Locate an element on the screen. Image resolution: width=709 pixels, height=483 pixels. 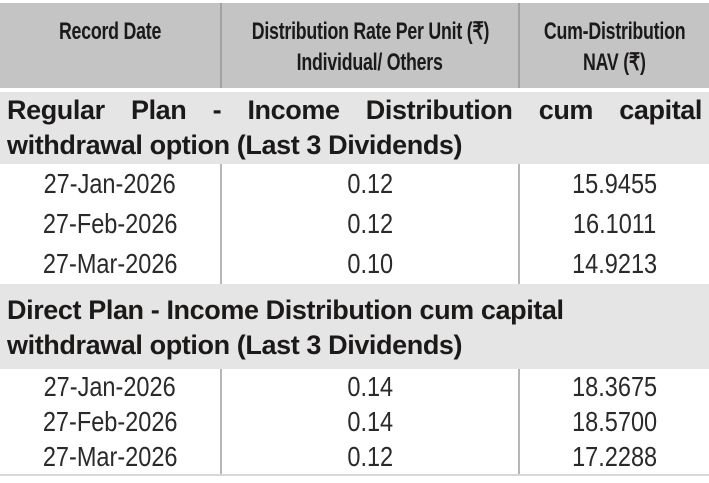
nav-value: 17.2288 is located at coordinates (614, 456).